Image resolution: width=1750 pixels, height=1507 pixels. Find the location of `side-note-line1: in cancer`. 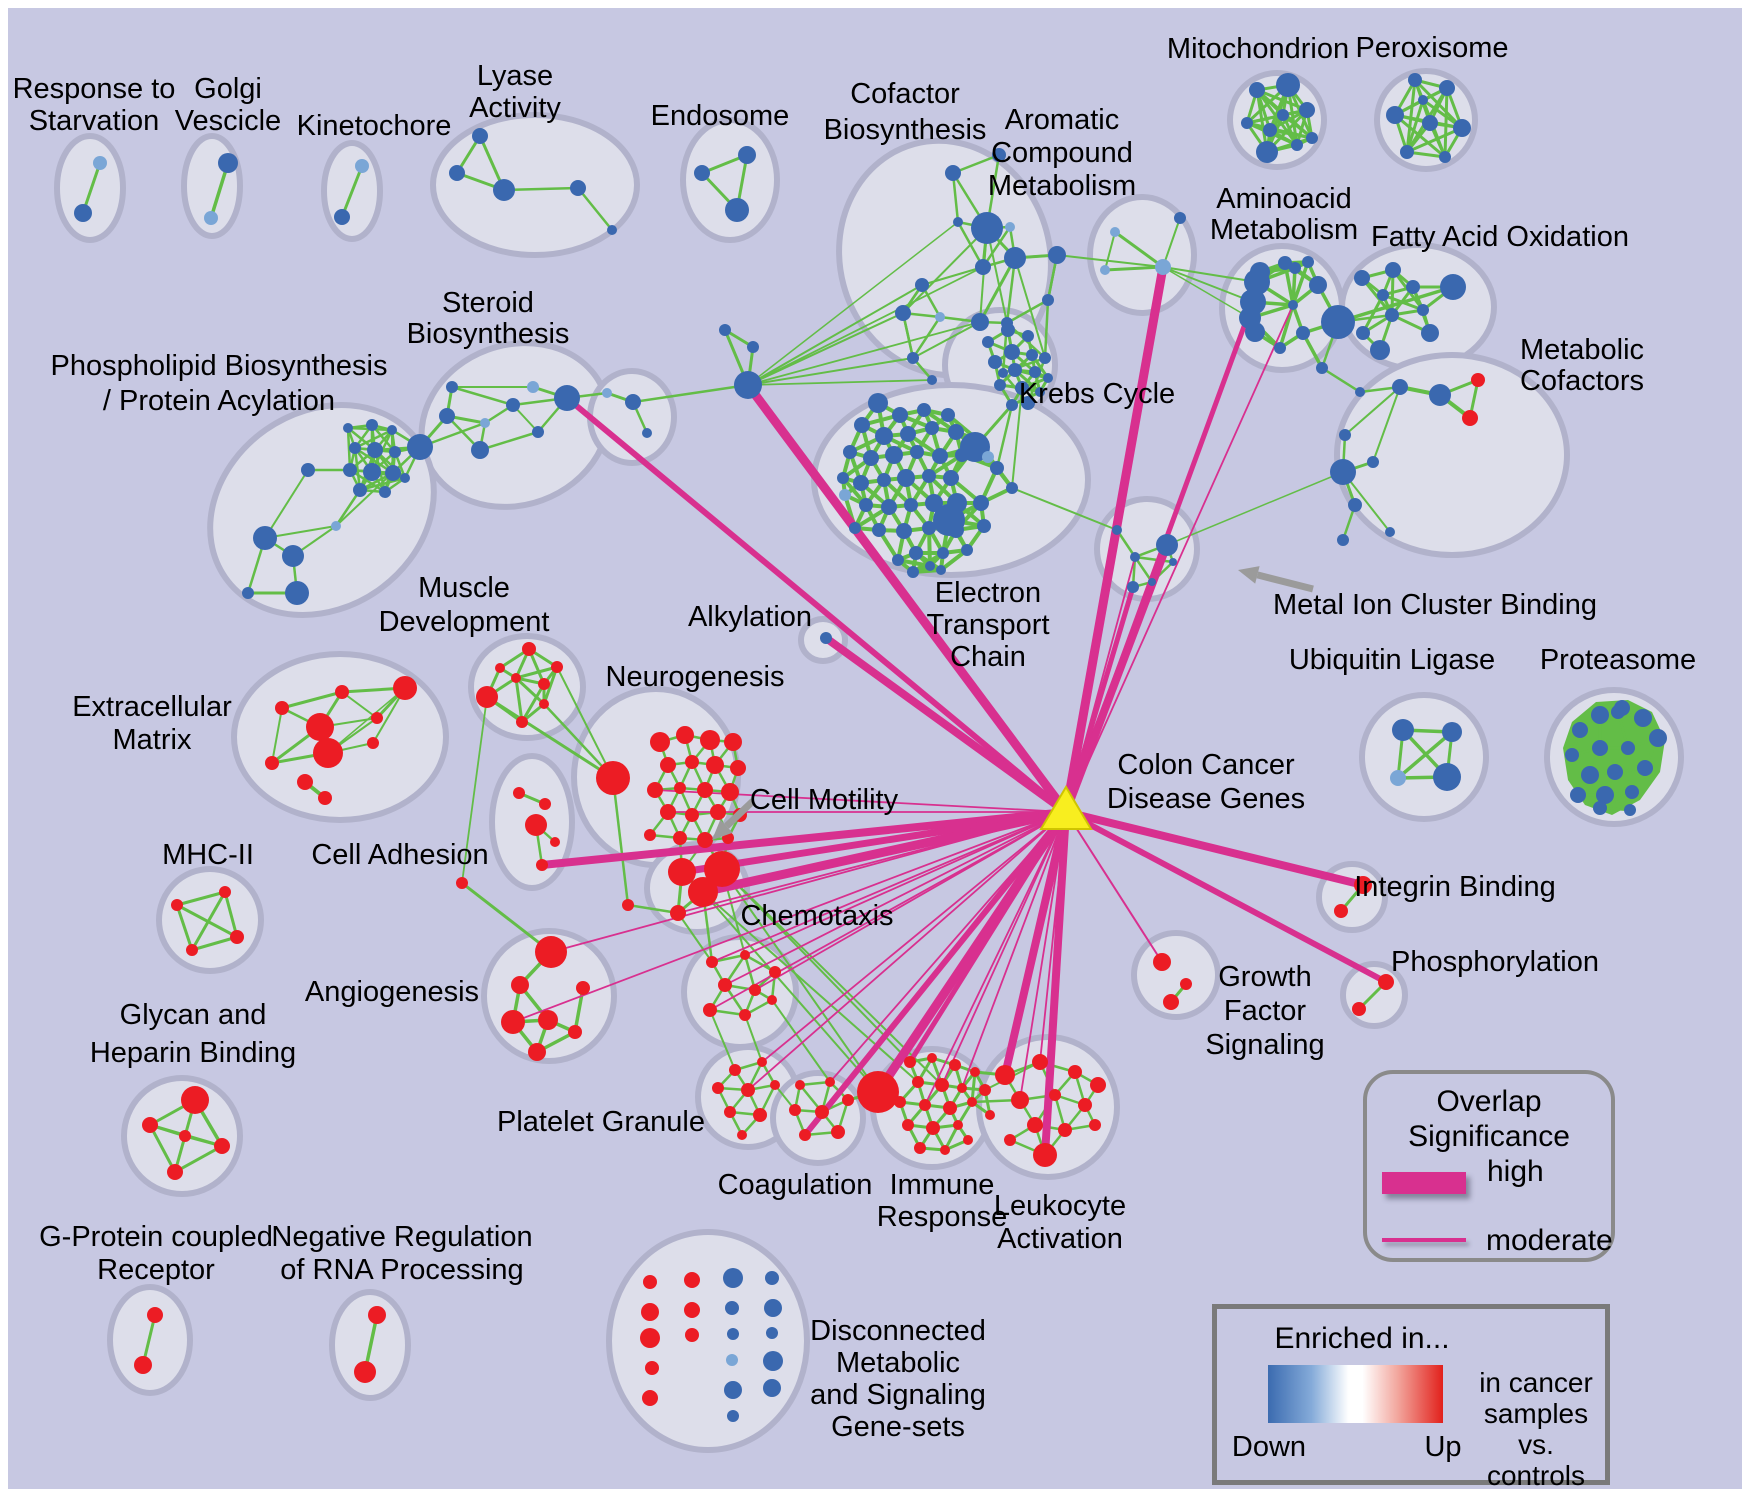

side-note-line1: in cancer is located at coordinates (1536, 1382).